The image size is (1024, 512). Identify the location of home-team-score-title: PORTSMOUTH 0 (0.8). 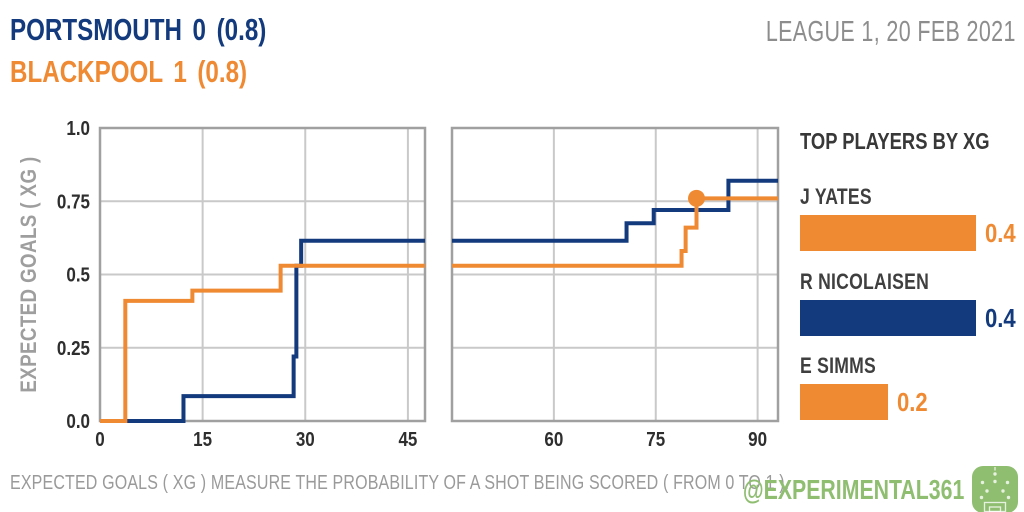
(174, 30).